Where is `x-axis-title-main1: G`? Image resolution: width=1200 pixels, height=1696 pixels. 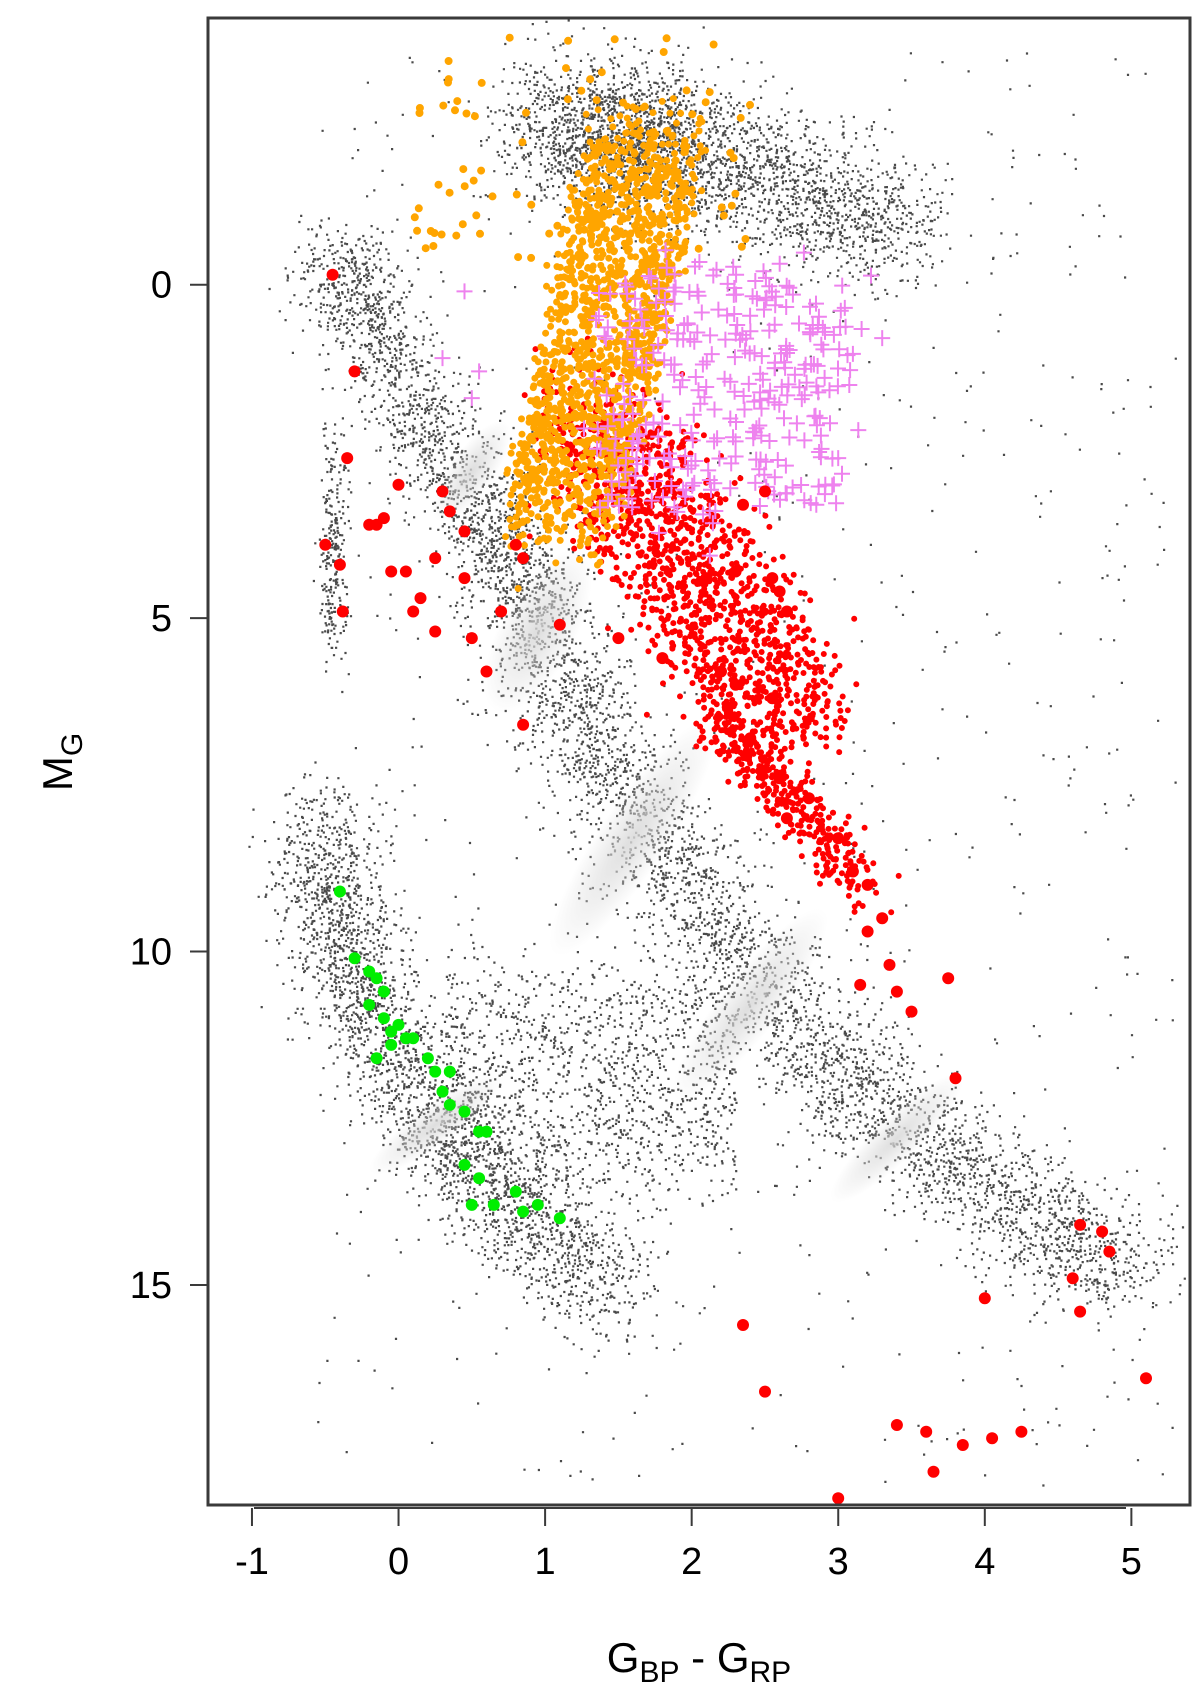
x-axis-title-main1: G is located at coordinates (623, 1657).